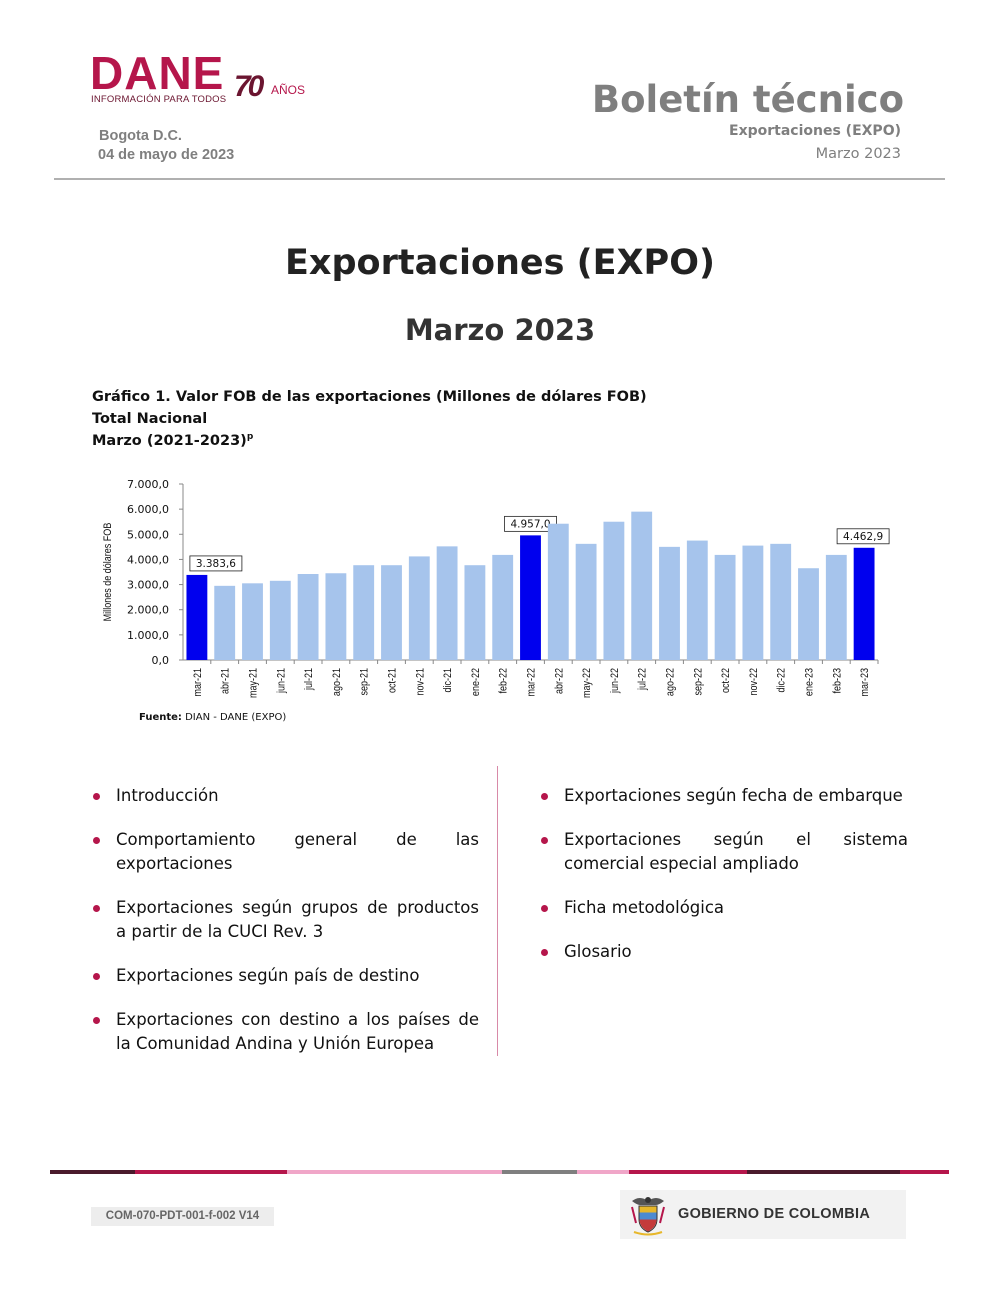 This screenshot has height=1294, width=1000. I want to click on data-label: 3.383,6, so click(216, 564).